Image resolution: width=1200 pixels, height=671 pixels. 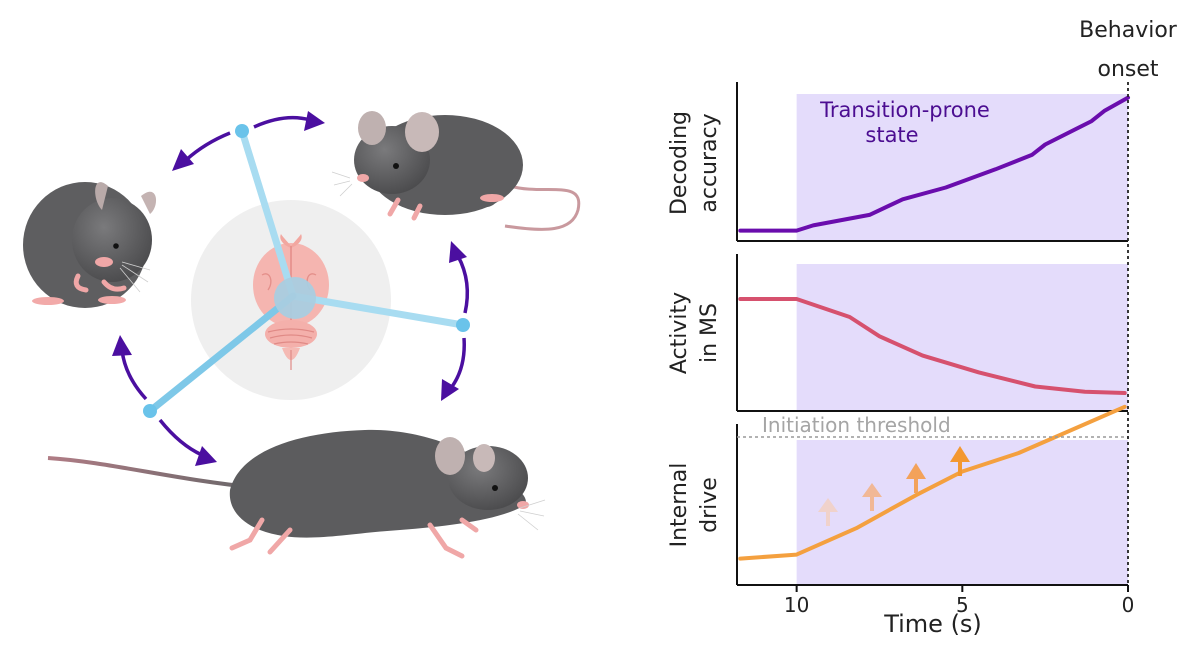 What do you see at coordinates (904, 110) in the screenshot?
I see `transition-state-label-line1: Transition-prone` at bounding box center [904, 110].